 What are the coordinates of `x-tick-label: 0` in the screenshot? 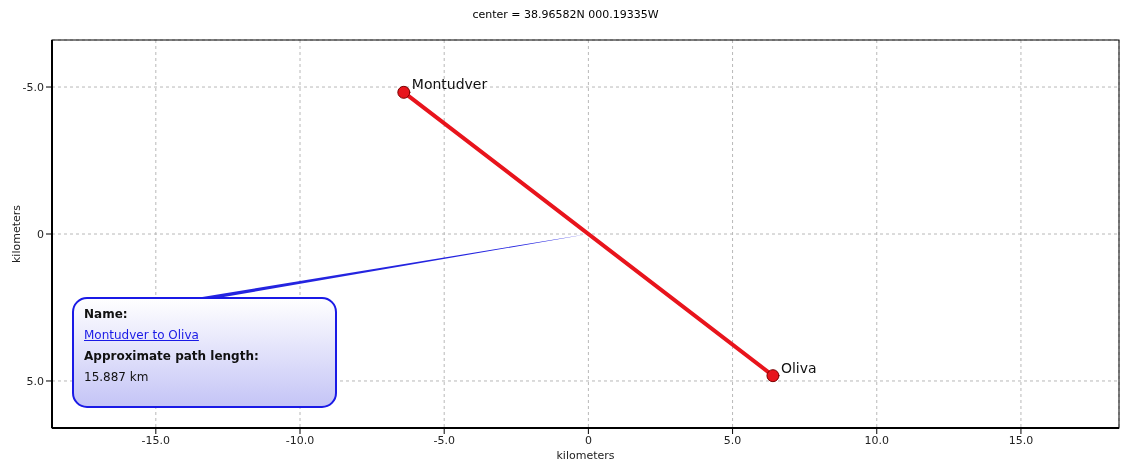 It's located at (588, 440).